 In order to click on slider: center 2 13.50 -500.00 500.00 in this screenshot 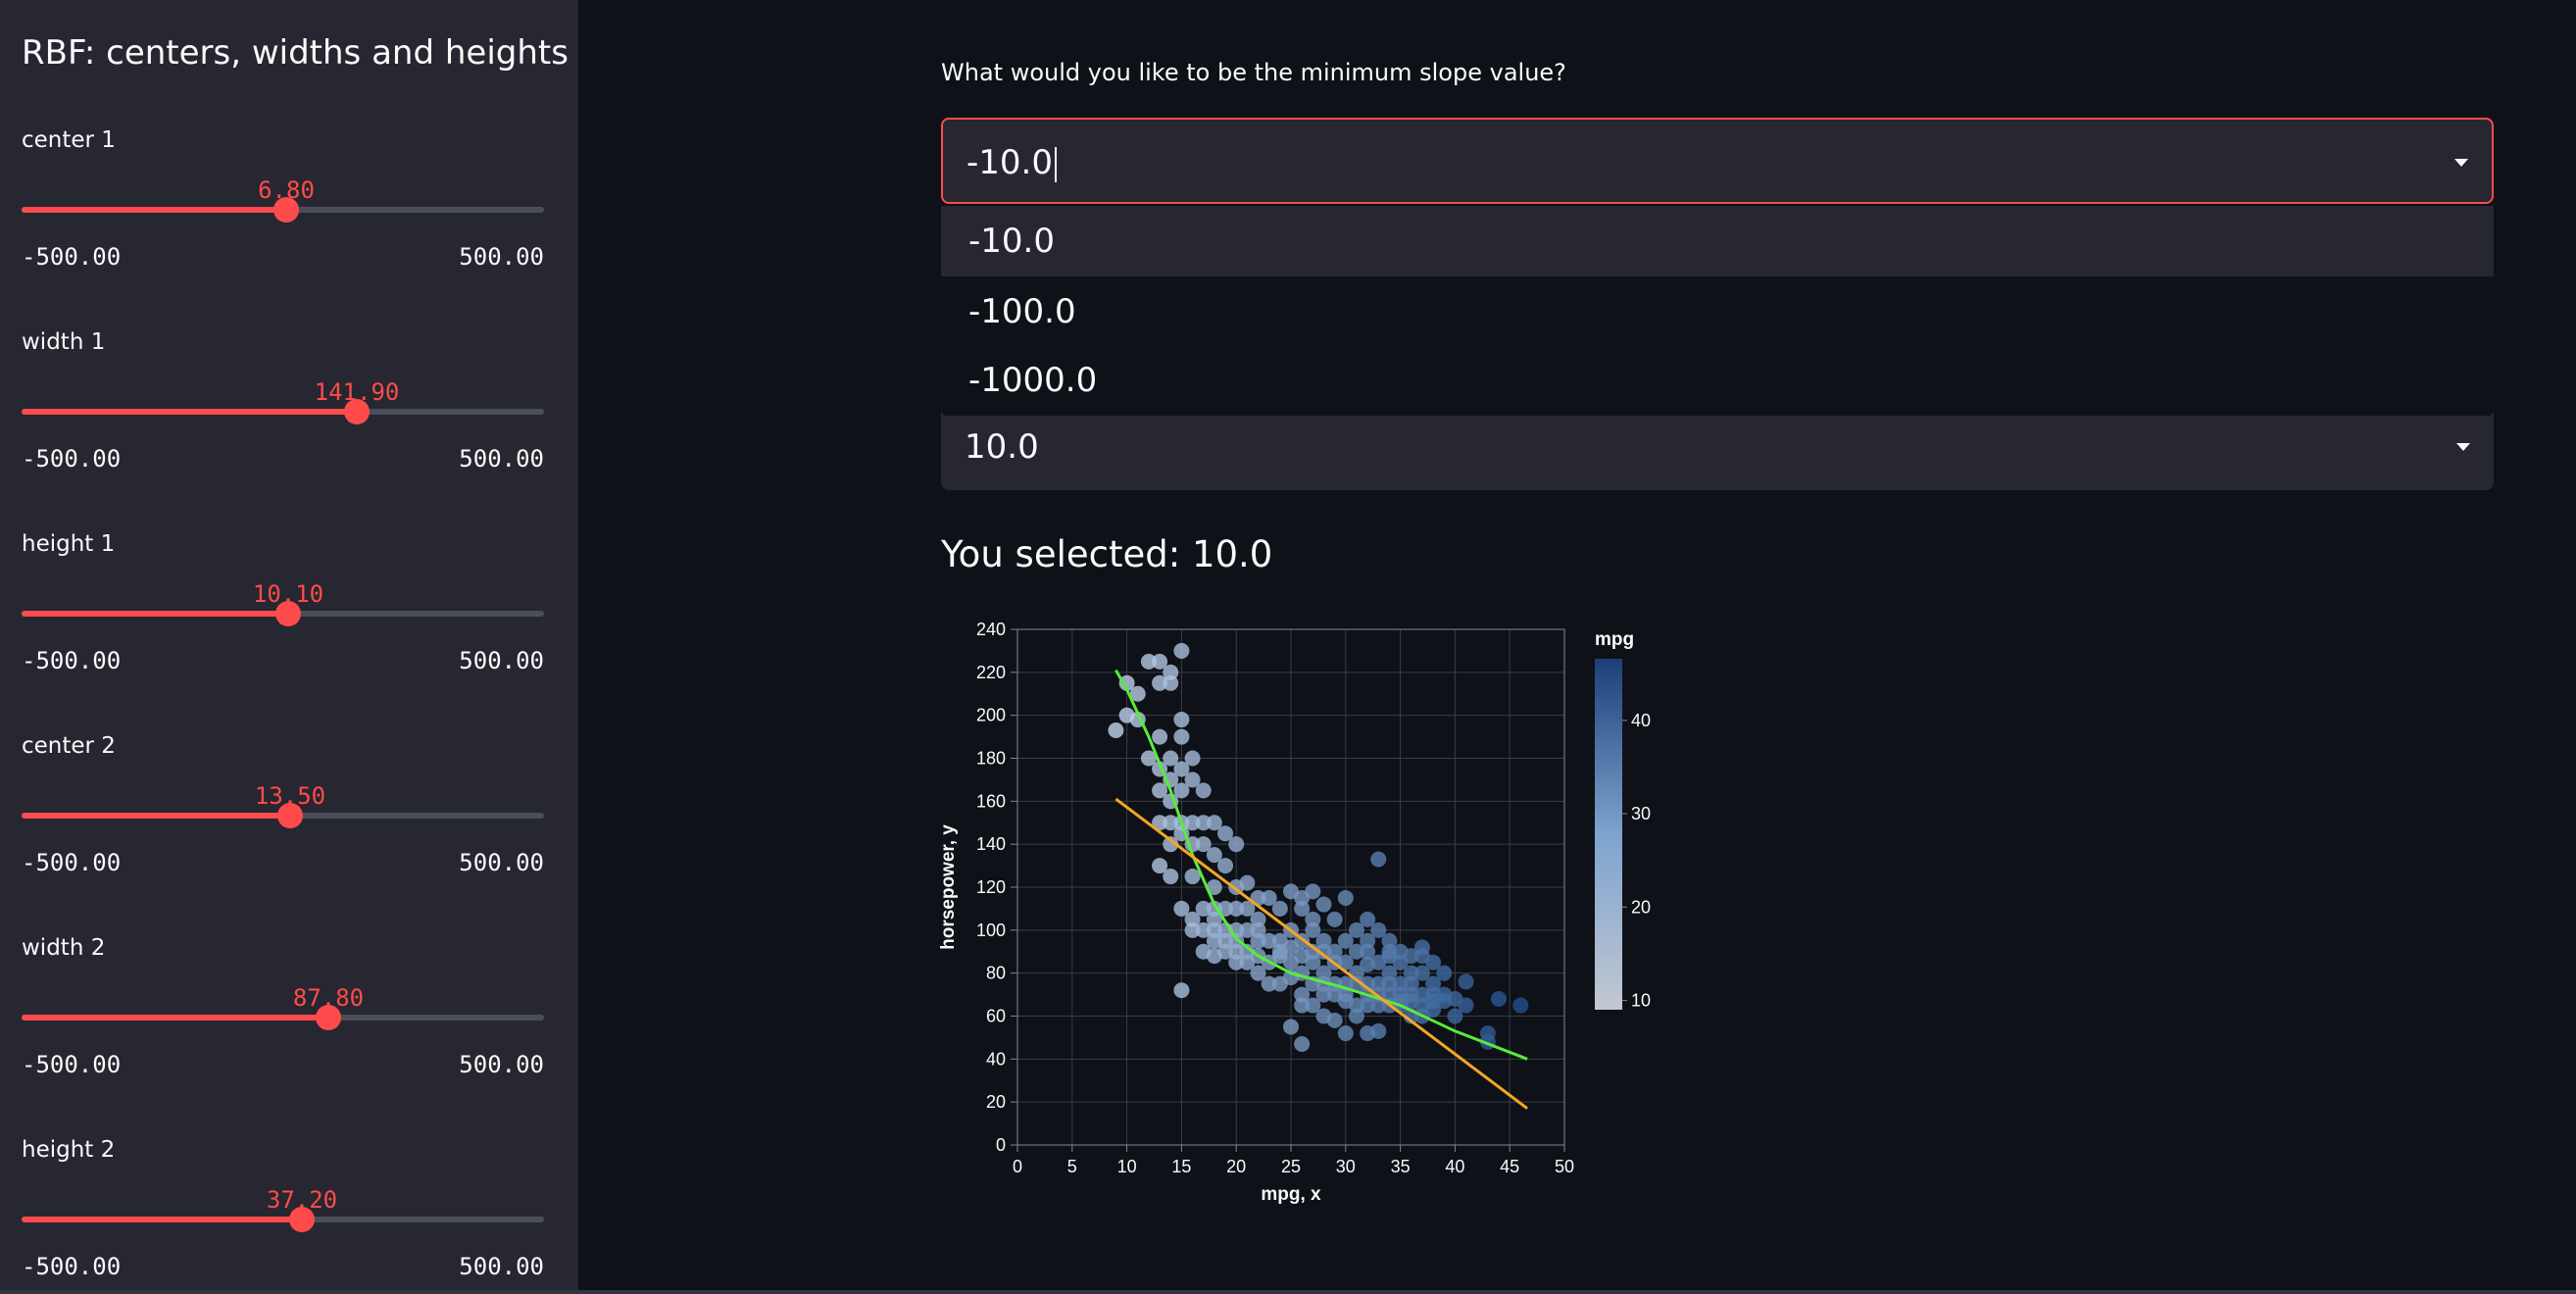, I will do `click(283, 826)`.